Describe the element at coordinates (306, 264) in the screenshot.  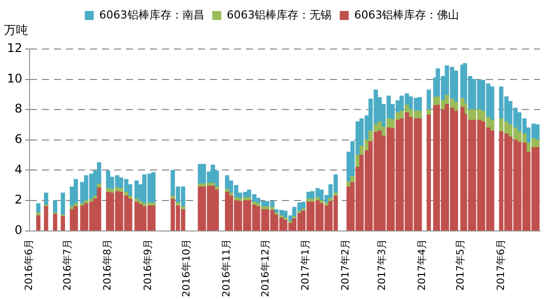
I see `x-tick-label: 2017年1月` at that location.